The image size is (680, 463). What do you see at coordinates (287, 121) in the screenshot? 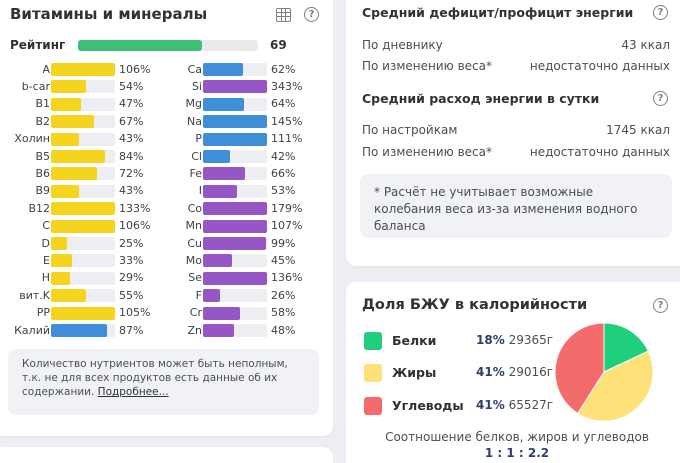
I see `nutrient-percent: 145%` at bounding box center [287, 121].